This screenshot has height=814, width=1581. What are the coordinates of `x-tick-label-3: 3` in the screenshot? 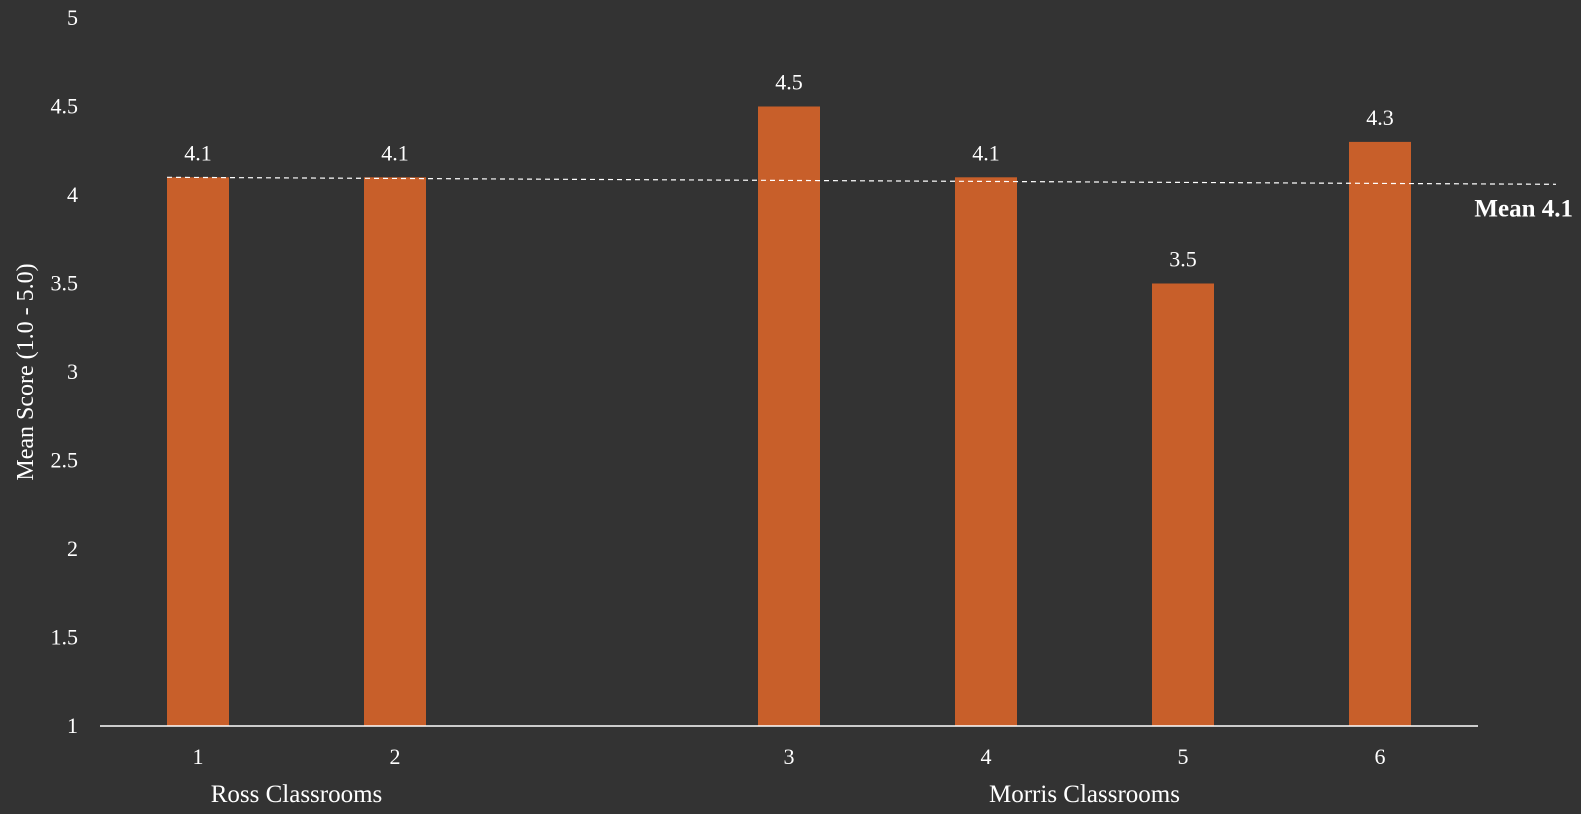 It's located at (789, 756).